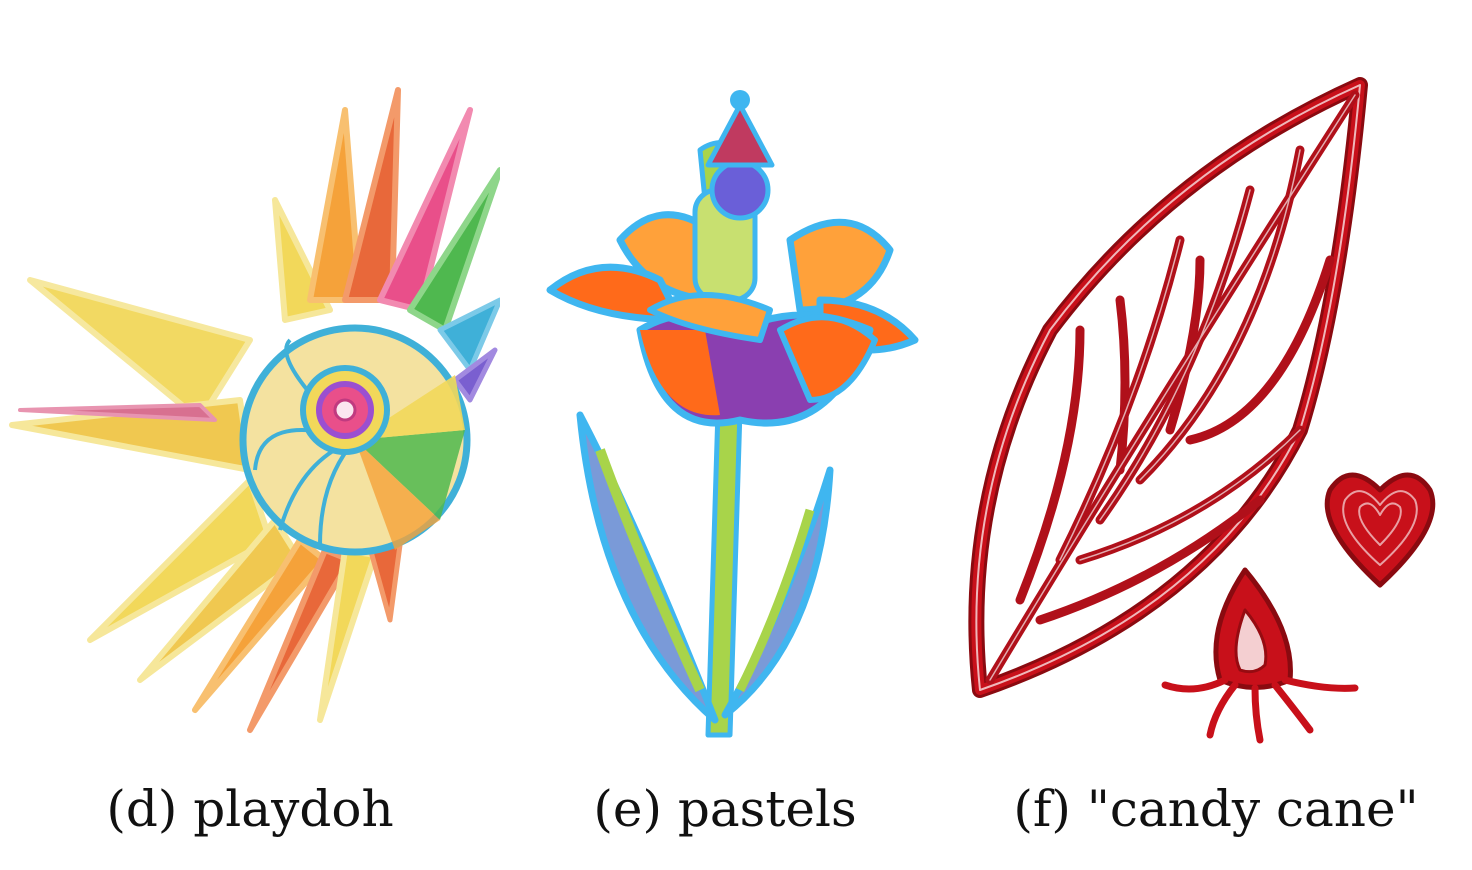 The image size is (1472, 870). Describe the element at coordinates (725, 809) in the screenshot. I see `caption-pastels: (e) pastels` at that location.